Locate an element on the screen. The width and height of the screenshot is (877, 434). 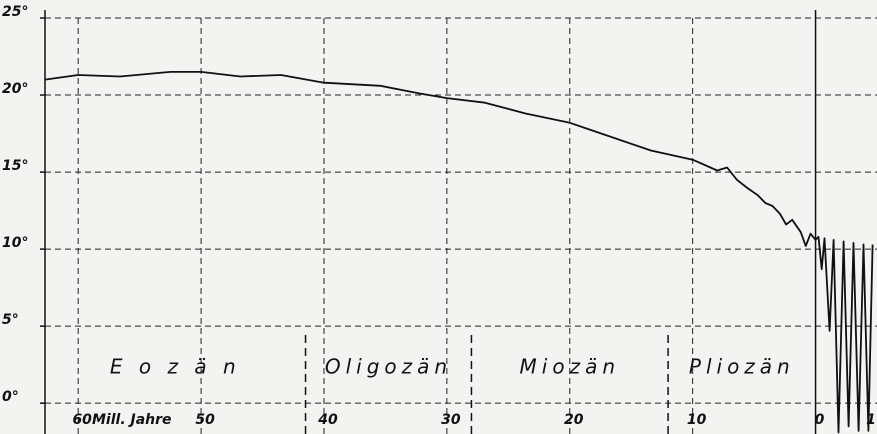
x-tick-label: 0 is located at coordinates (820, 420).